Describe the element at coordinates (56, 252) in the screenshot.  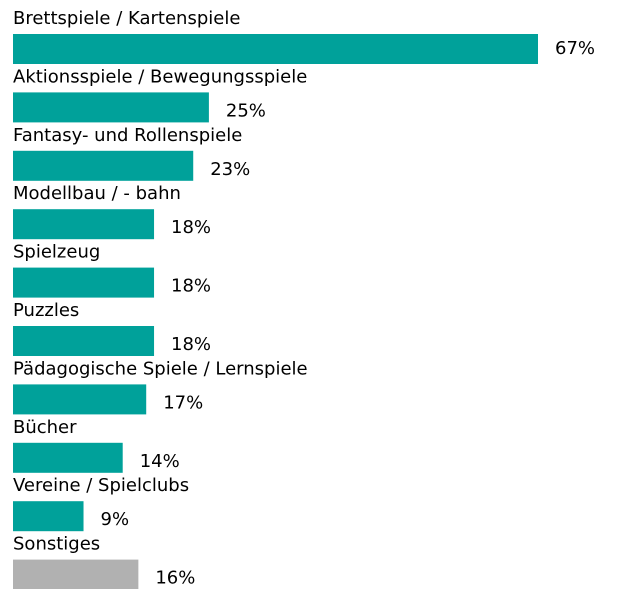
I see `category-label: Spielzeug` at that location.